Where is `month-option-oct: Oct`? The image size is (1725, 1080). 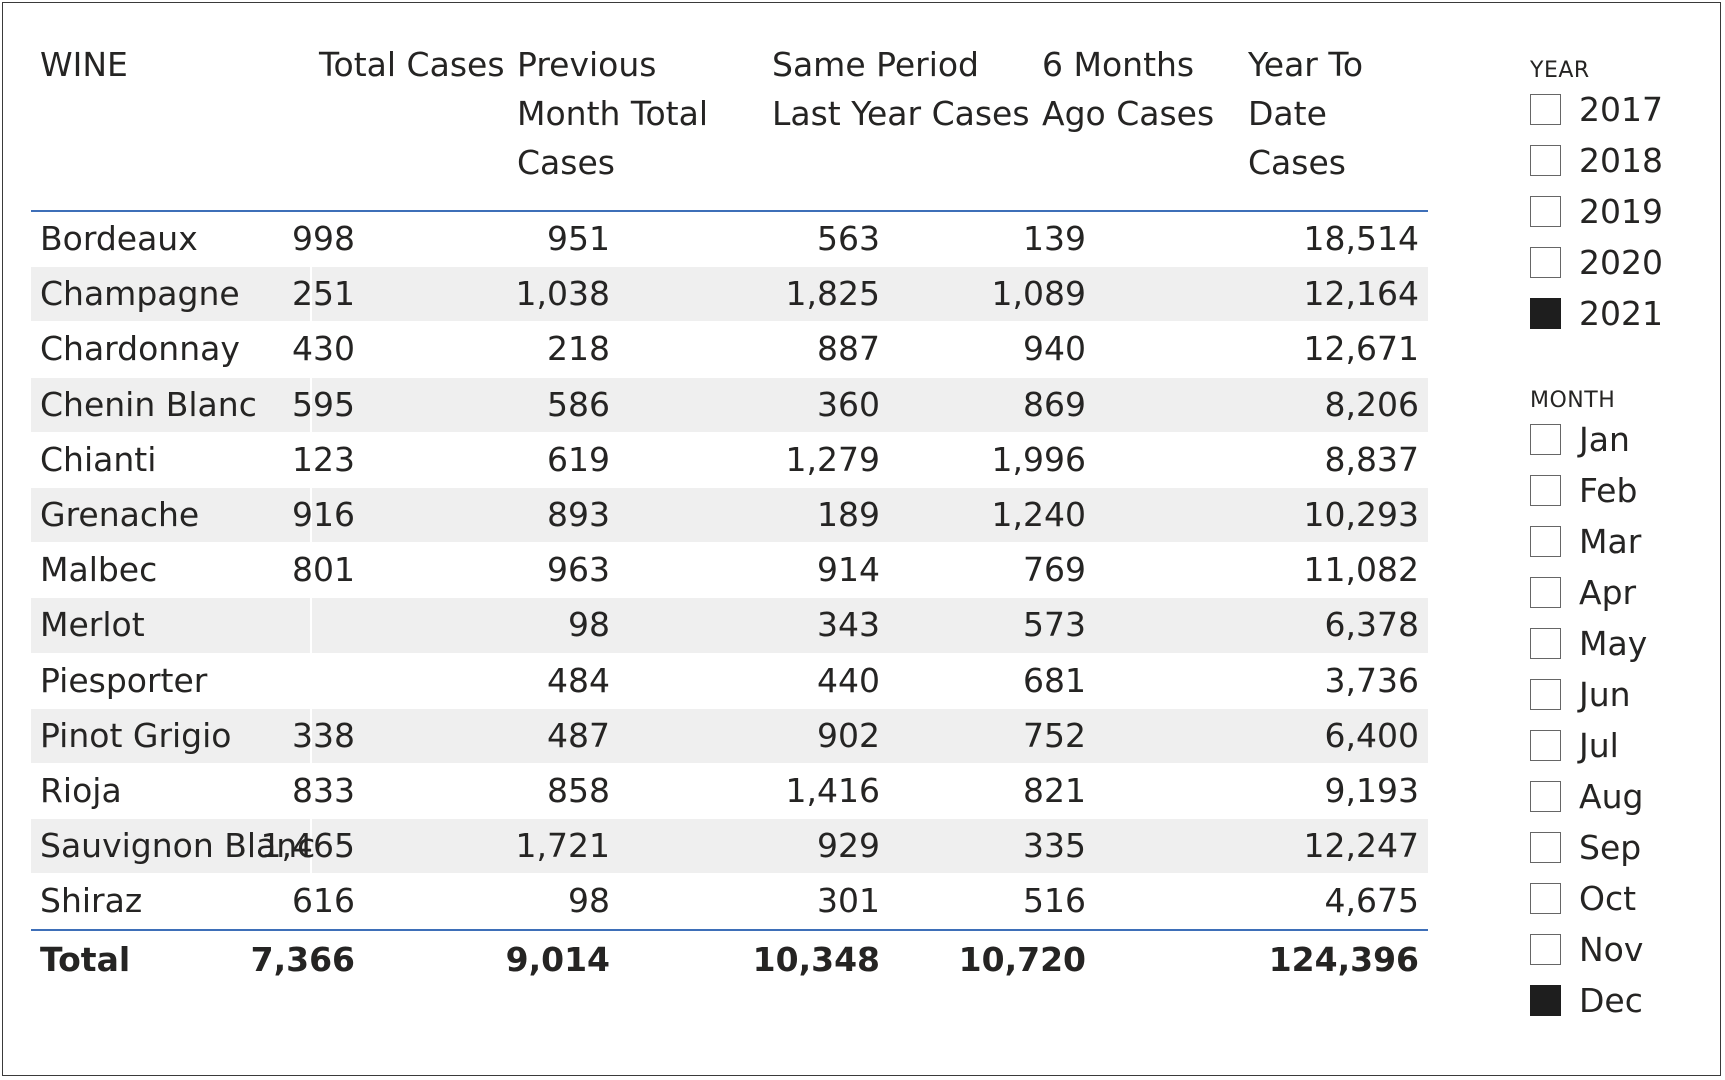
month-option-oct: Oct is located at coordinates (1588, 898).